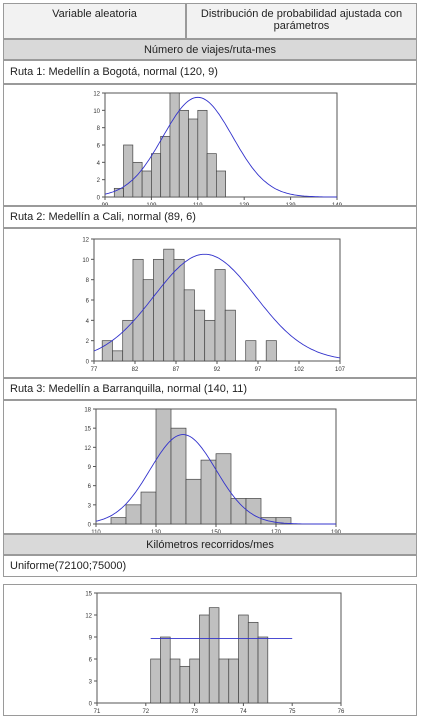 The width and height of the screenshot is (423, 723). I want to click on x-tick-label: 99, so click(105, 204).